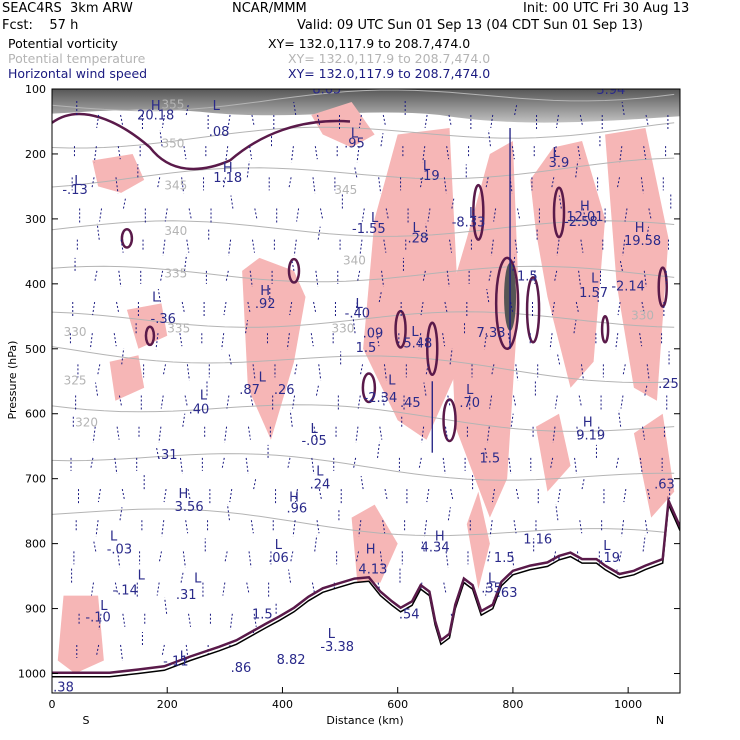 Image resolution: width=740 pixels, height=740 pixels. Describe the element at coordinates (265, 304) in the screenshot. I see `extremum-value: .92` at that location.